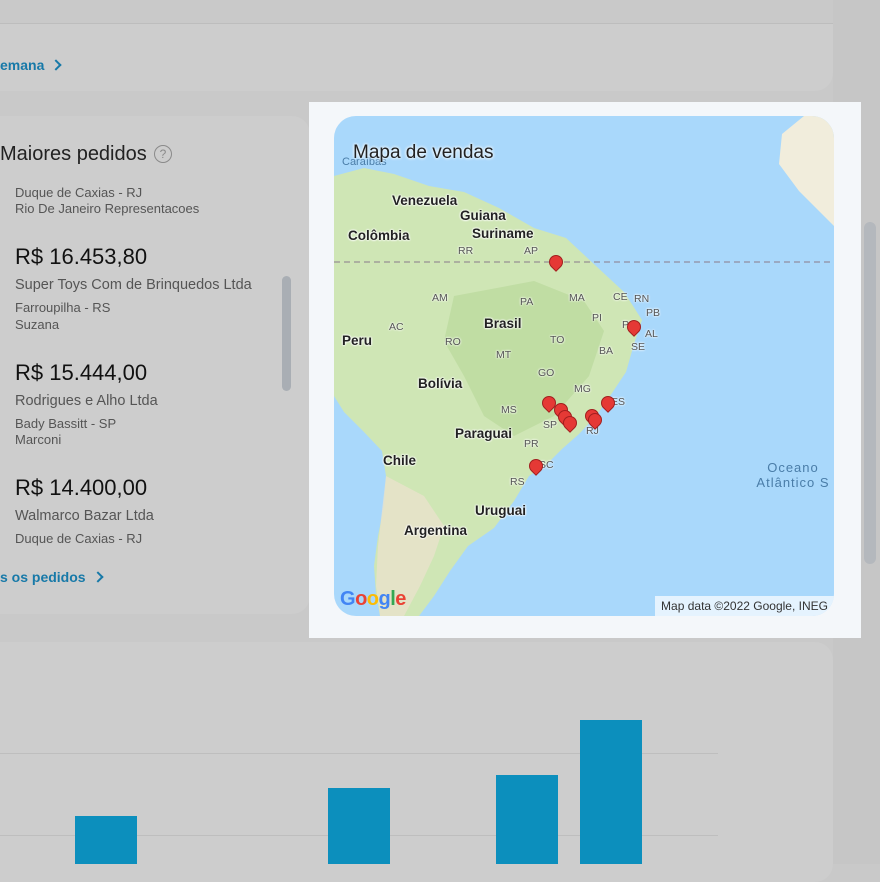 Image resolution: width=880 pixels, height=882 pixels. What do you see at coordinates (423, 152) in the screenshot?
I see `map-title: Mapa de vendas` at bounding box center [423, 152].